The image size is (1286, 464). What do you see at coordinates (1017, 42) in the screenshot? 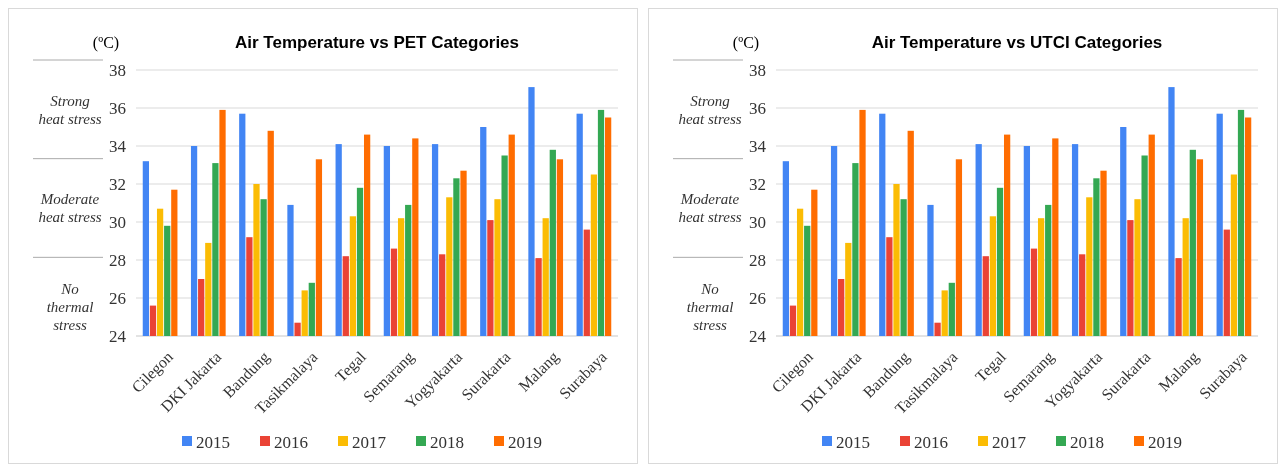
I see `chart-title: Air Temperature vs UTCI Categories` at bounding box center [1017, 42].